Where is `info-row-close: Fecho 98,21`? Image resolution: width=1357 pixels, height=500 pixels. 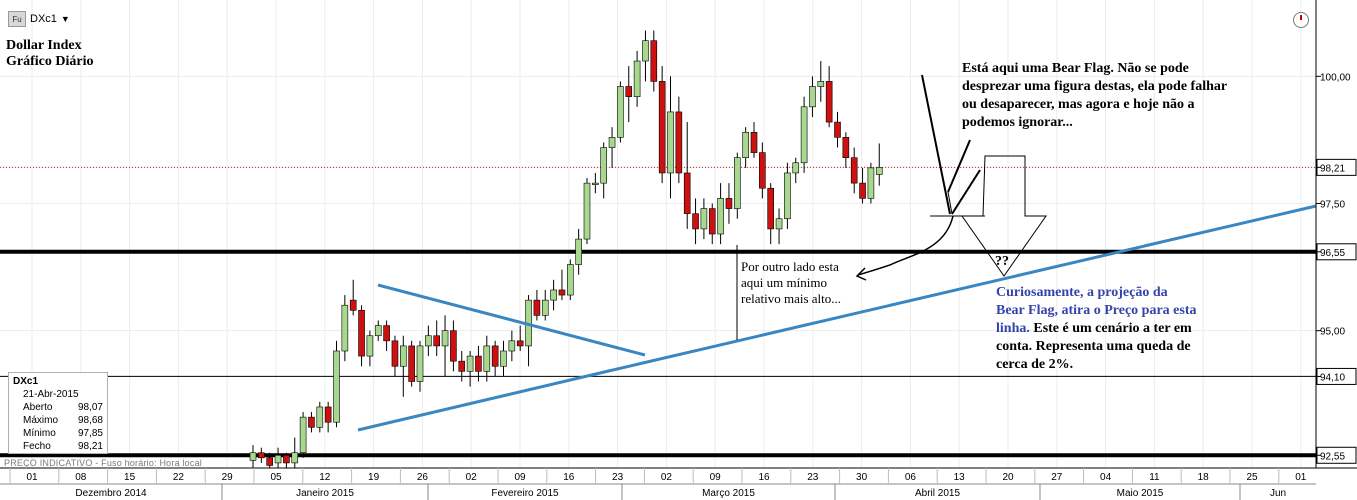 info-row-close: Fecho 98,21 is located at coordinates (58, 446).